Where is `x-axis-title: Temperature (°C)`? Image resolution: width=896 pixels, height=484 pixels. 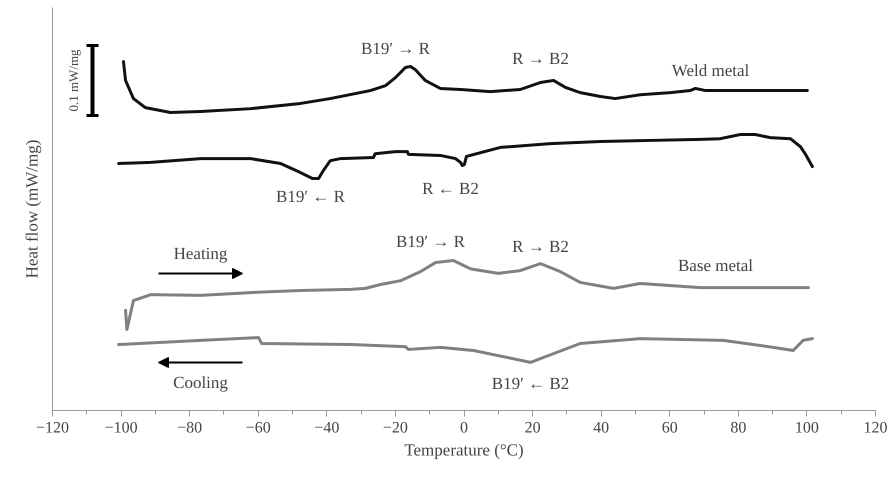
x-axis-title: Temperature (°C) is located at coordinates (464, 450).